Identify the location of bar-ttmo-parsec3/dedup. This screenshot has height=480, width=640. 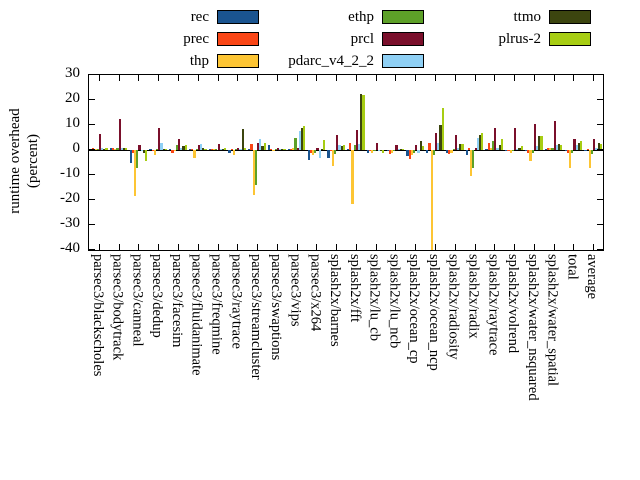
(163, 149).